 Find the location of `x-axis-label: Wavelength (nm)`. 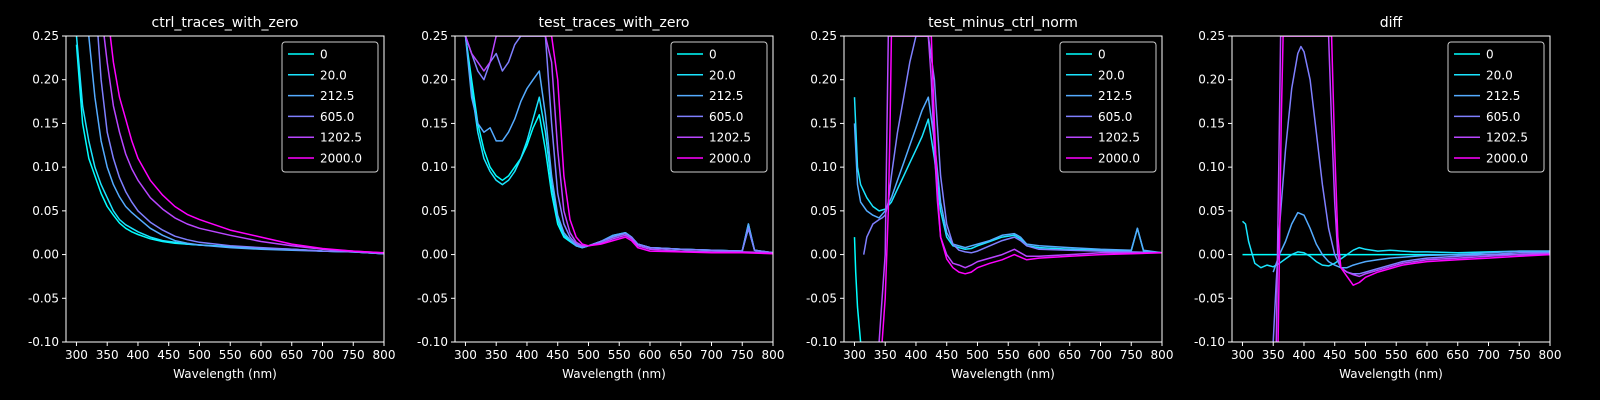

x-axis-label: Wavelength (nm) is located at coordinates (1003, 374).